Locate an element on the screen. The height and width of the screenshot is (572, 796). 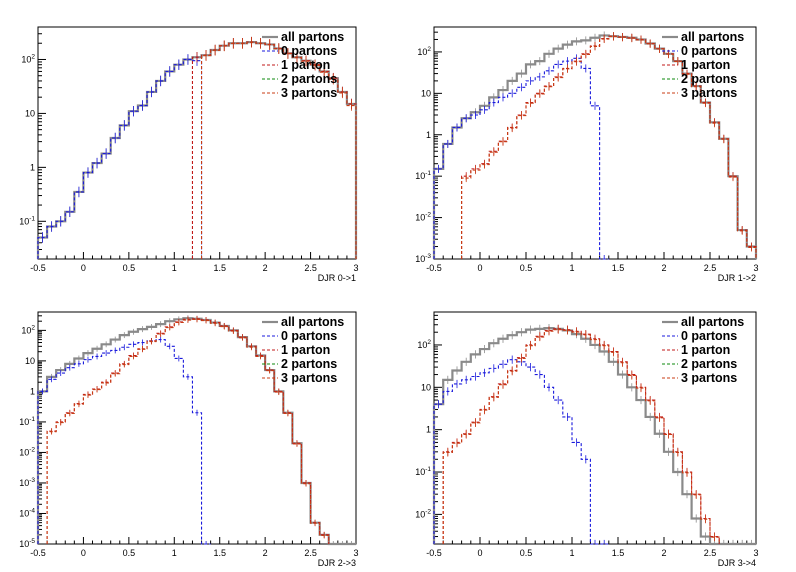
x-axis-label: DJR 1->2 is located at coordinates (737, 278).